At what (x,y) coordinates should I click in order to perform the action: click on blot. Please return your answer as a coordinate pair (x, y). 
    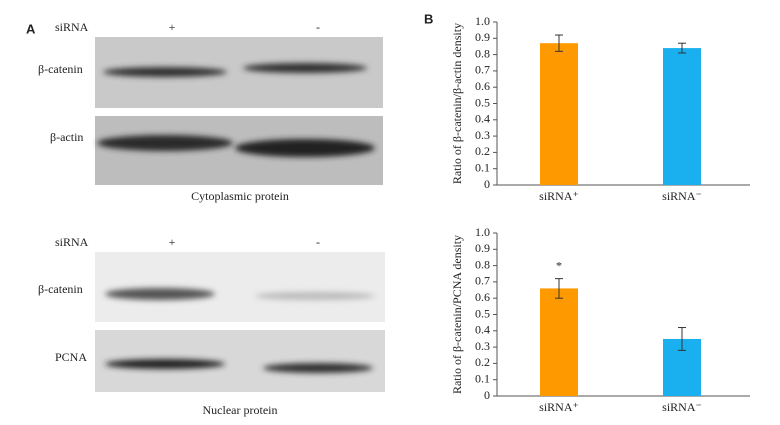
    Looking at the image, I should click on (240, 287).